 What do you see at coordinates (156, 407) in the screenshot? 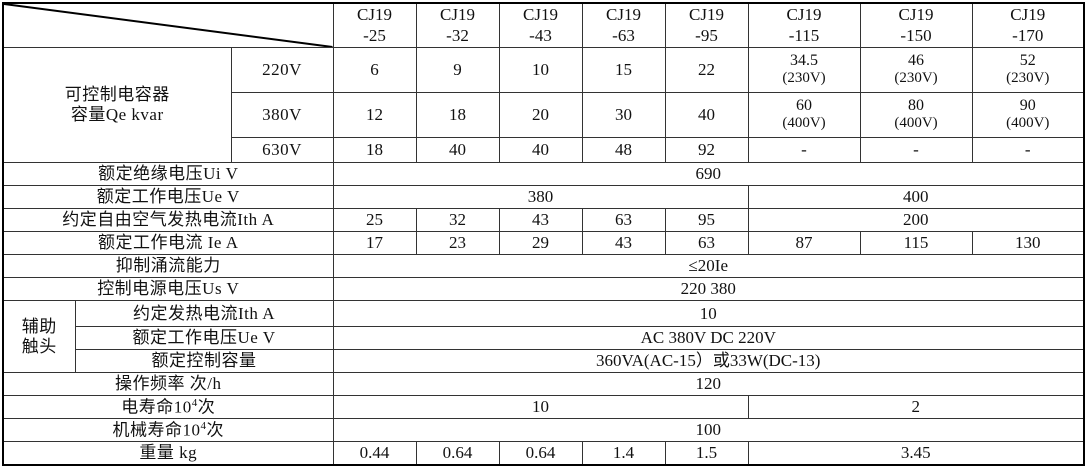
I see `electrical-life-label-pre: 电寿命10` at bounding box center [156, 407].